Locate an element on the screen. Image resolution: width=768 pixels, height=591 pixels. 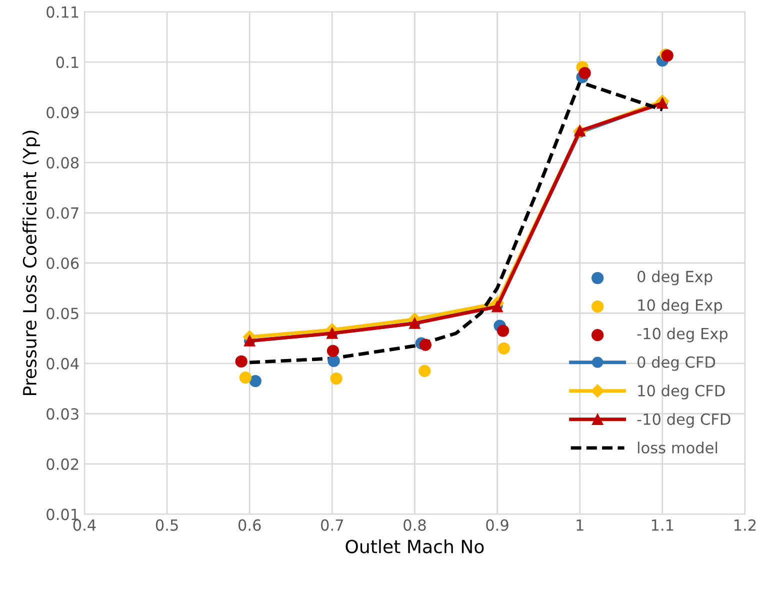
y-tick-label: 0.09 is located at coordinates (62, 112).